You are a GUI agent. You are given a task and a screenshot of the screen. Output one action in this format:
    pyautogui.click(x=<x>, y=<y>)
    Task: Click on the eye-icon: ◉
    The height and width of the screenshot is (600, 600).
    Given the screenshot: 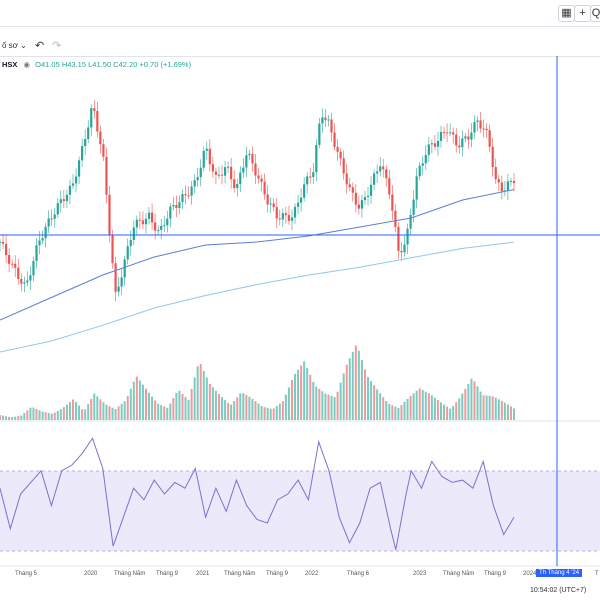 What is the action you would take?
    pyautogui.click(x=27, y=64)
    